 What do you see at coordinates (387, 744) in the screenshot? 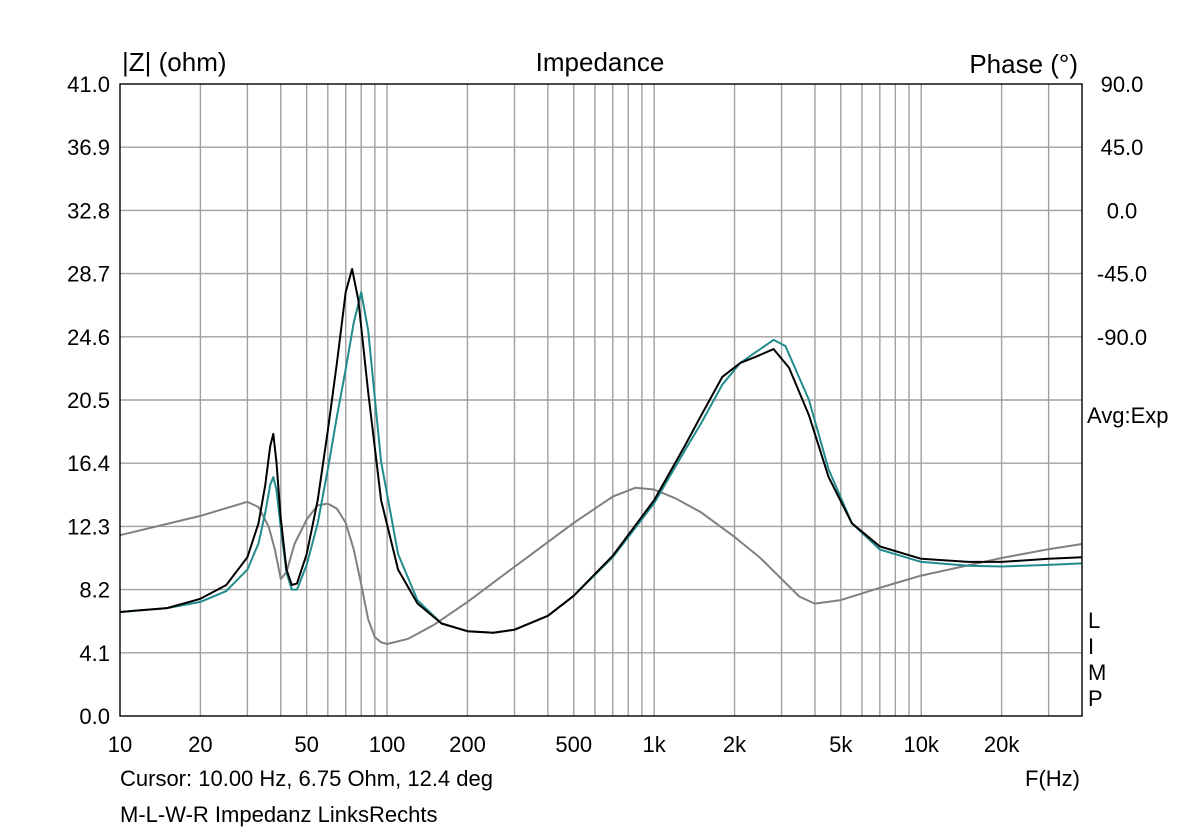
I see `x-tick-label: 100` at bounding box center [387, 744].